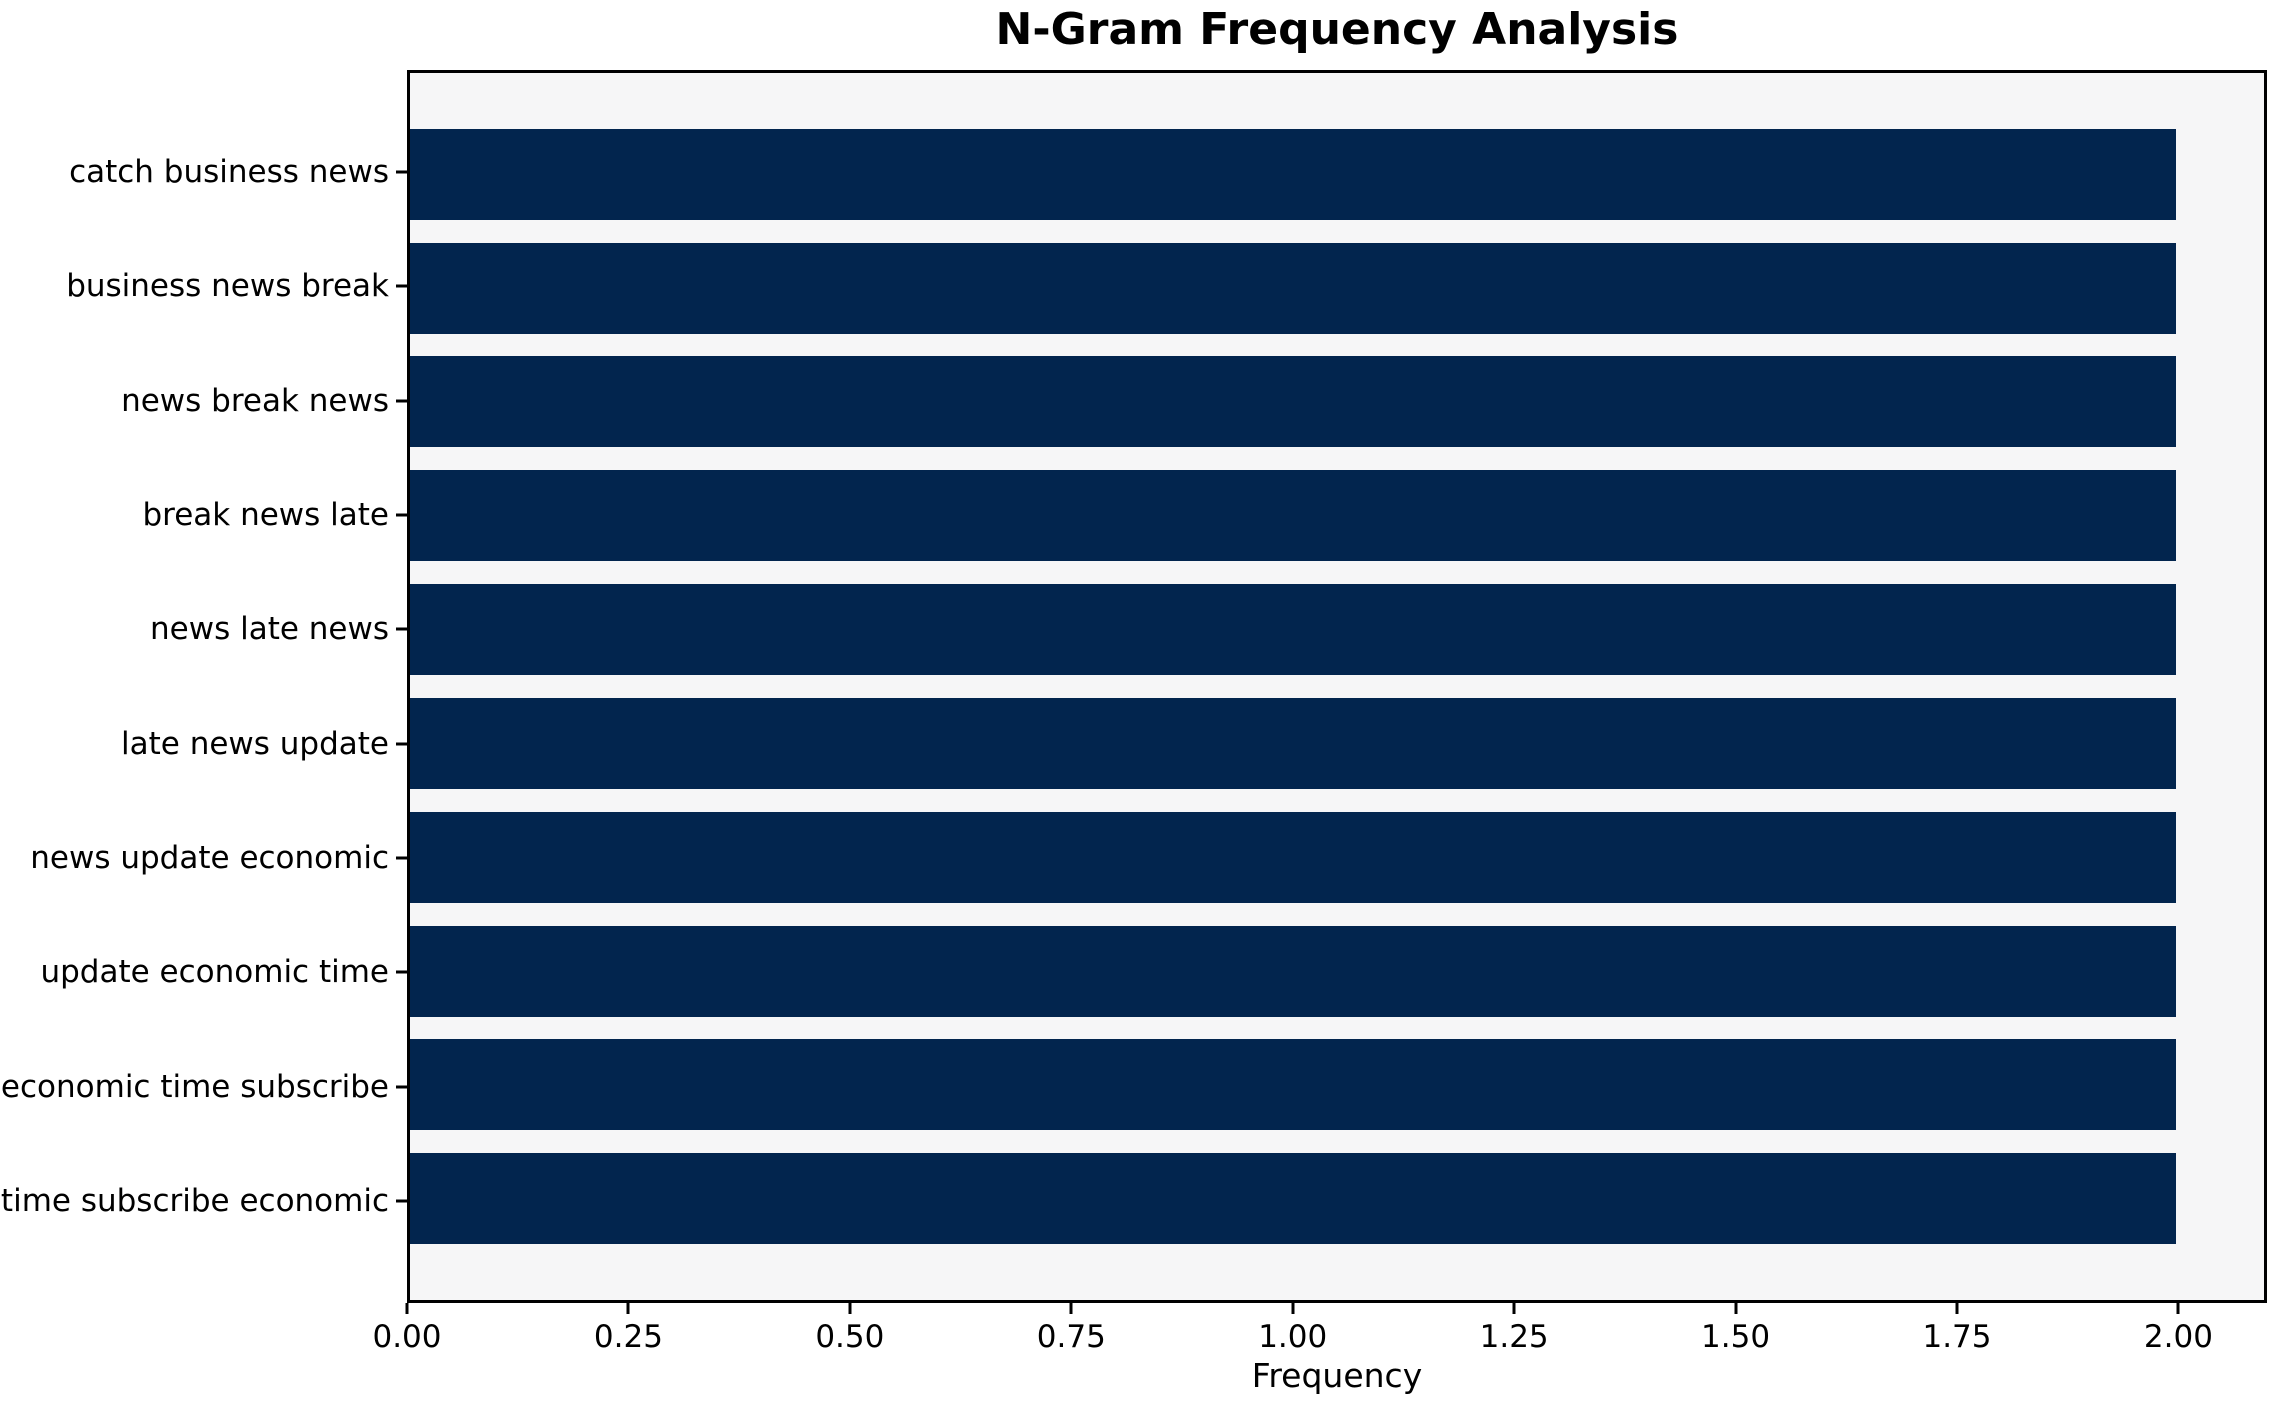 This screenshot has width=2286, height=1414. I want to click on y-tick-label: news update economic, so click(209, 858).